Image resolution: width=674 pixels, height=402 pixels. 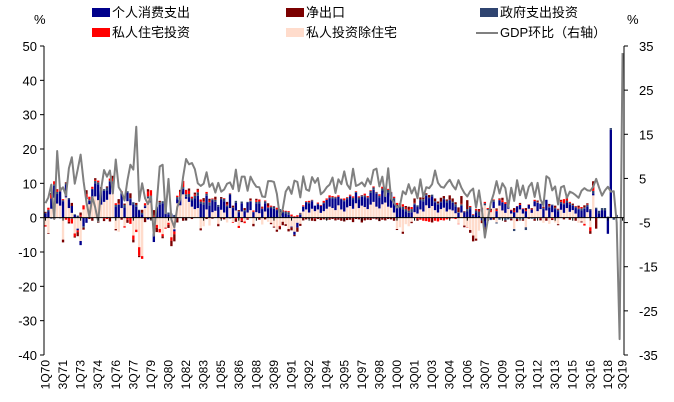 What do you see at coordinates (485, 375) in the screenshot?
I see `x-tick-label: 3Q07` at bounding box center [485, 375].